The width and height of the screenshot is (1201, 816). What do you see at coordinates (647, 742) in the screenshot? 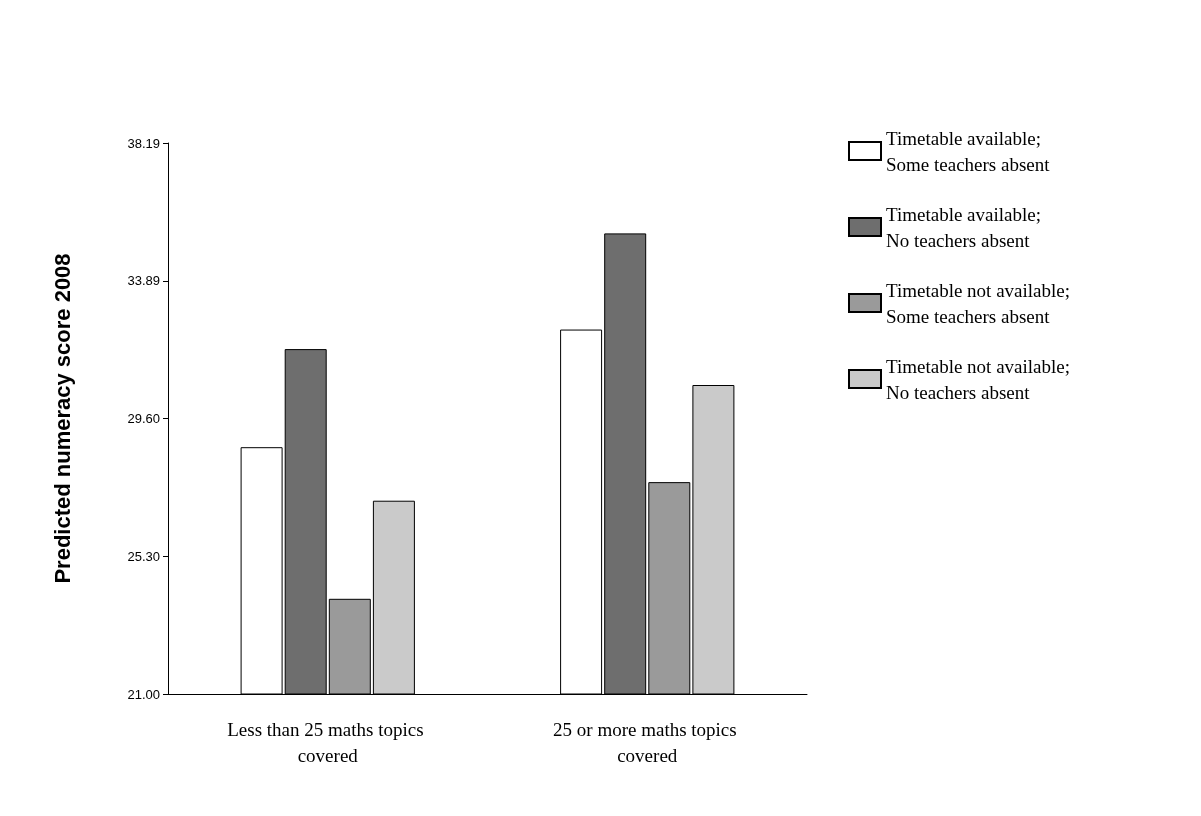
I see `x-tick-label: 25 or more maths topics covered` at bounding box center [647, 742].